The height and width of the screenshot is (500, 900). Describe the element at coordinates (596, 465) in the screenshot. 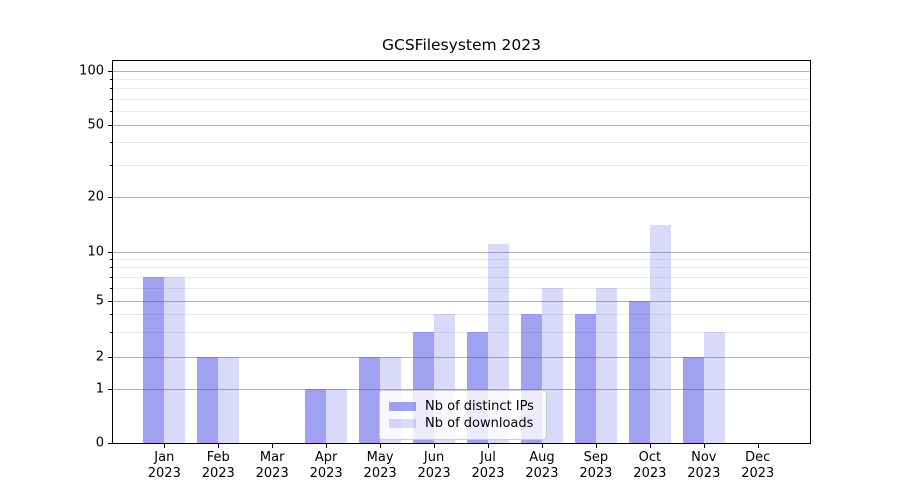

I see `x-tick-label: Sep 2023` at that location.